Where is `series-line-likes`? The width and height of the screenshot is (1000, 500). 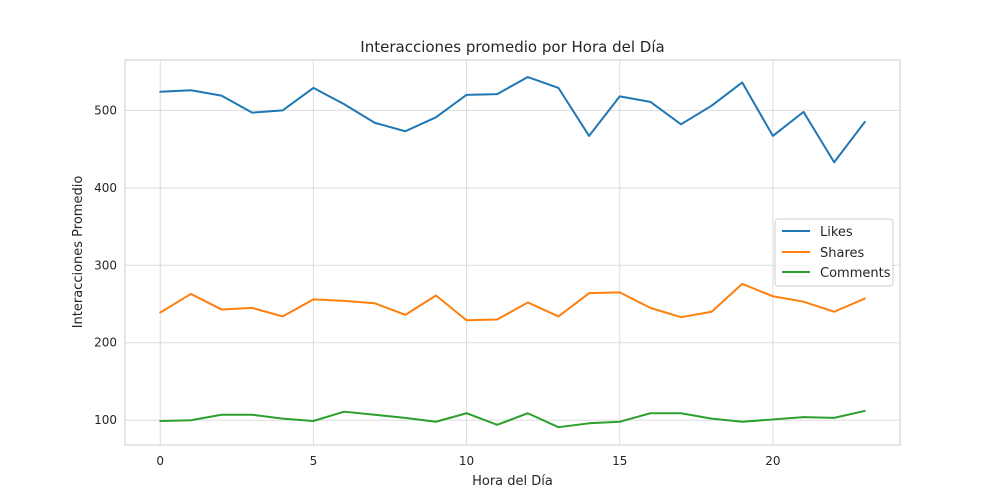
series-line-likes is located at coordinates (512, 120).